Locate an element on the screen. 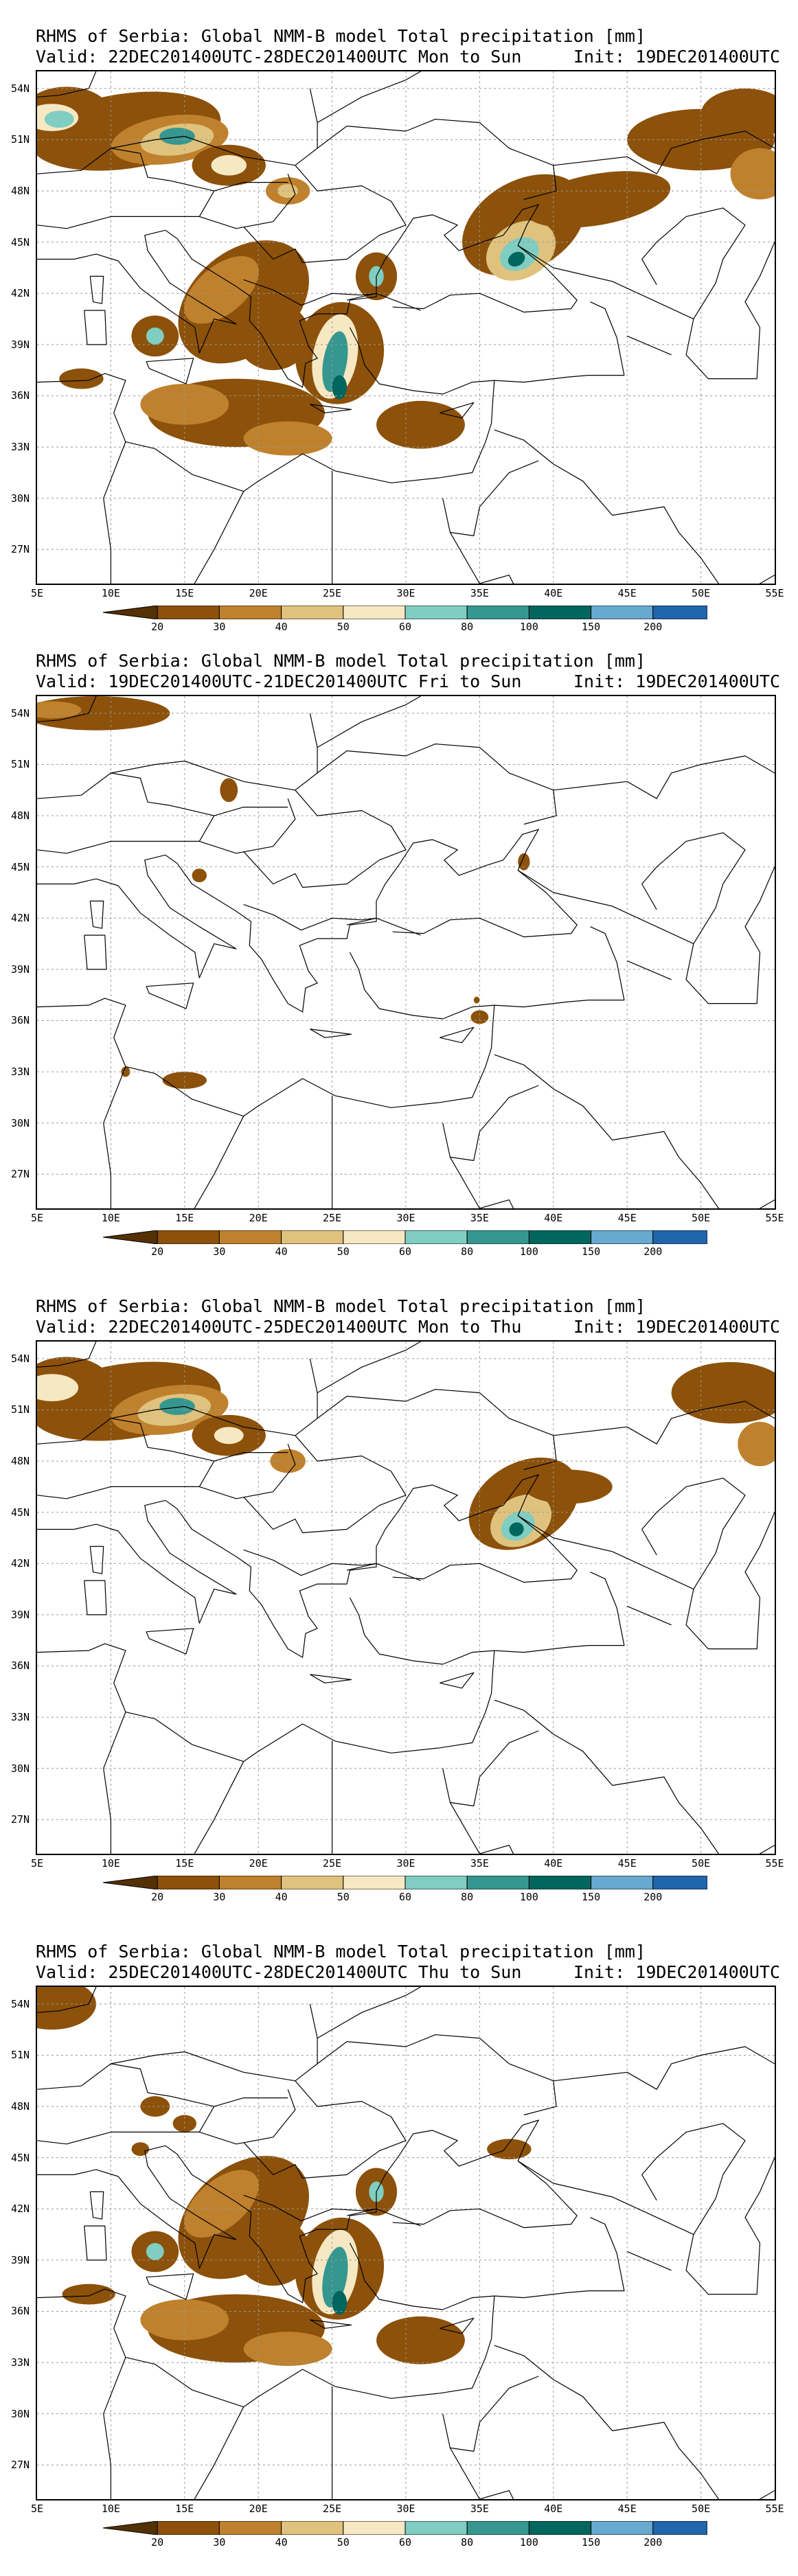 The height and width of the screenshot is (2576, 798). lat-tick-label: 54N is located at coordinates (20, 88).